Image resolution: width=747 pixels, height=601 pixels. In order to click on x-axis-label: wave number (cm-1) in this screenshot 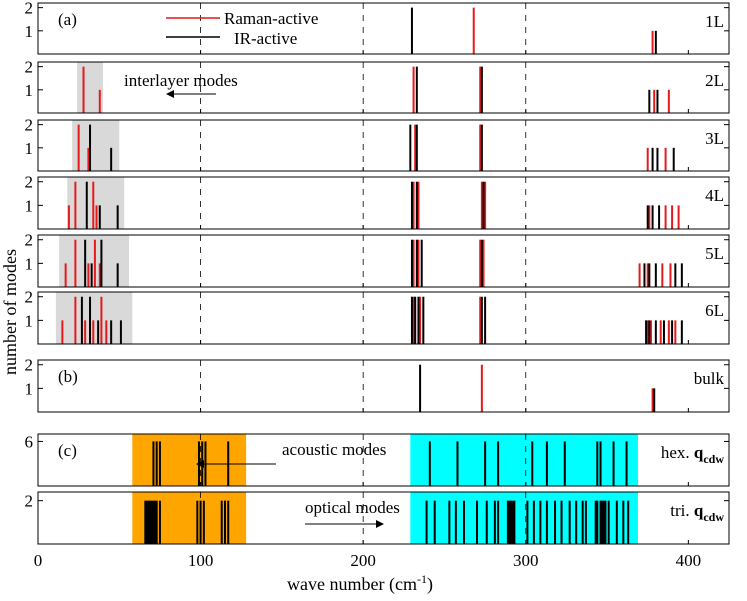, I will do `click(360, 583)`.